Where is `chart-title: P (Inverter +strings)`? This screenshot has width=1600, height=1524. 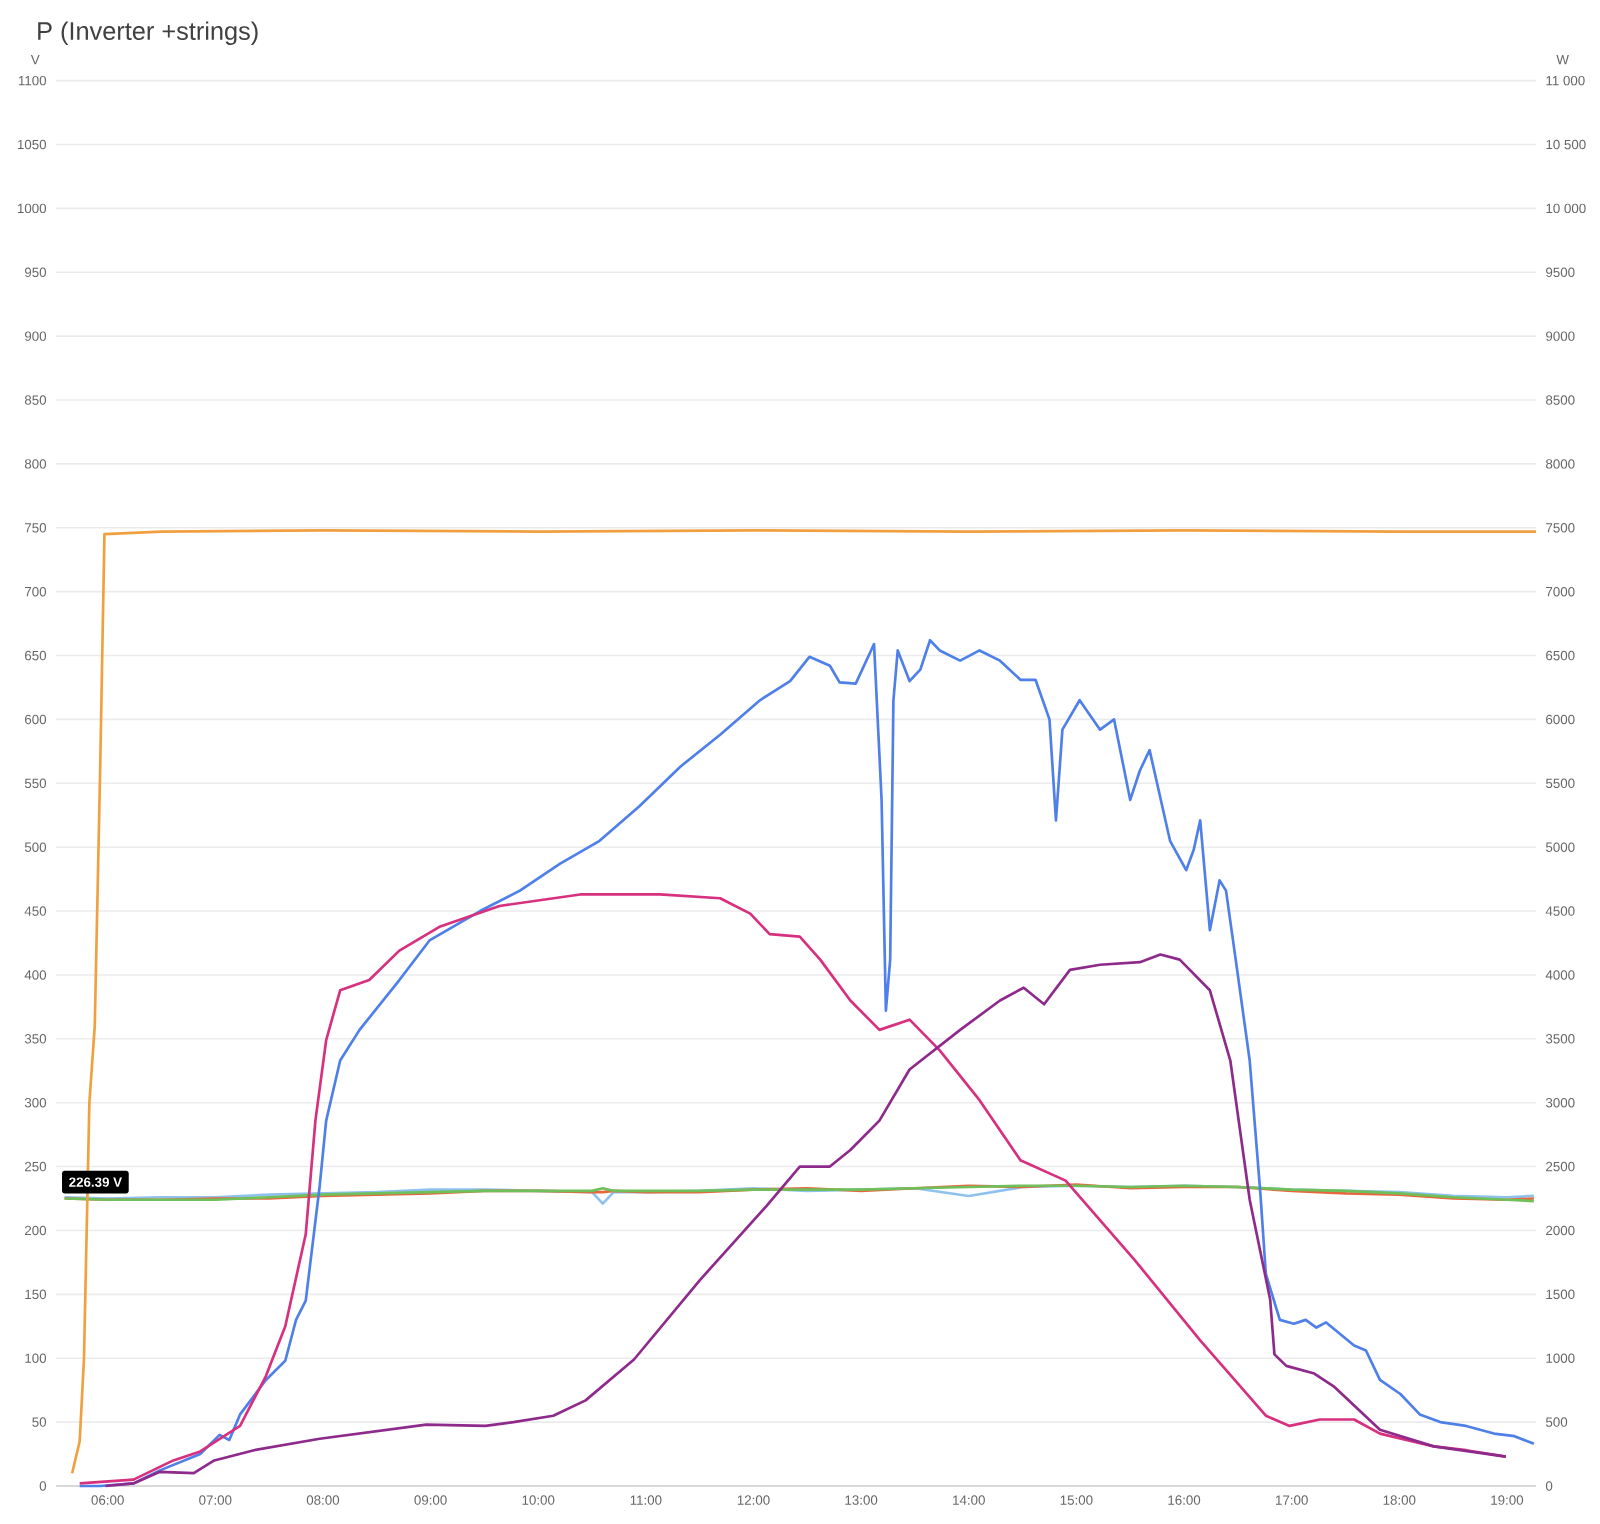
chart-title: P (Inverter +strings) is located at coordinates (148, 33).